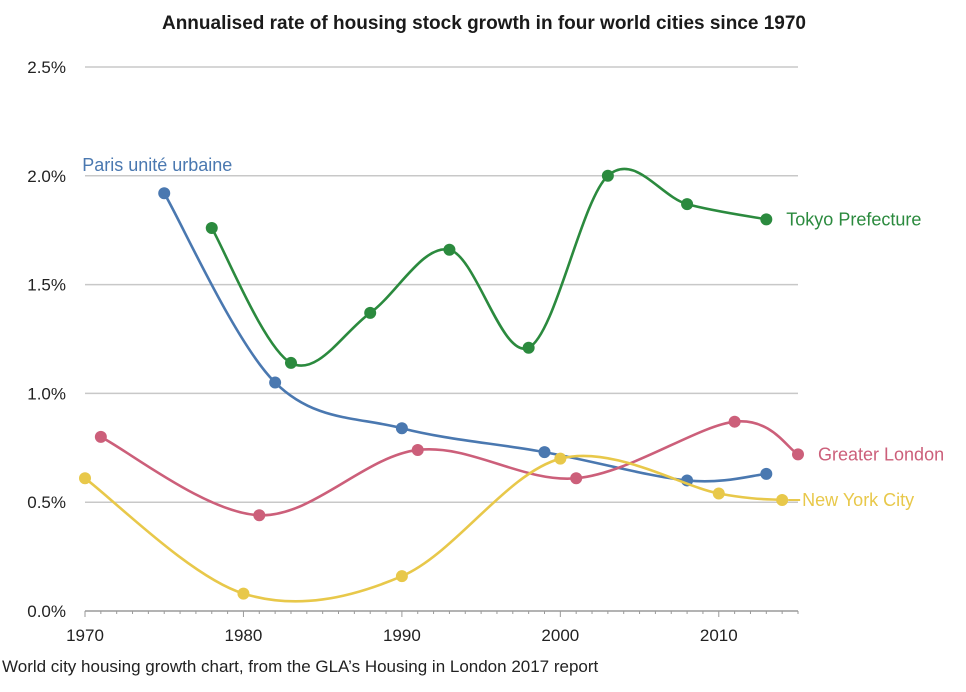  I want to click on y-tick-label: 0.5%, so click(46, 502).